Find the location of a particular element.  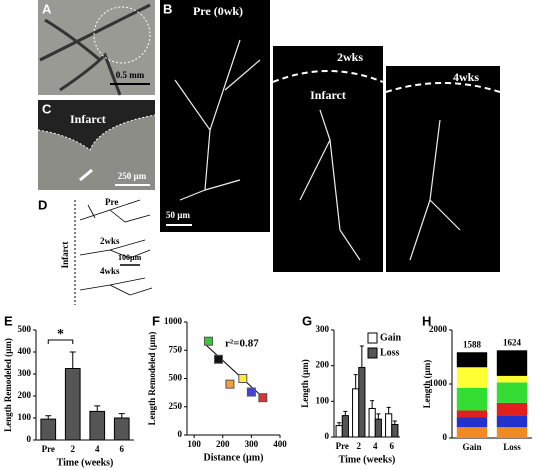

x-tick-label: 100 is located at coordinates (194, 444).